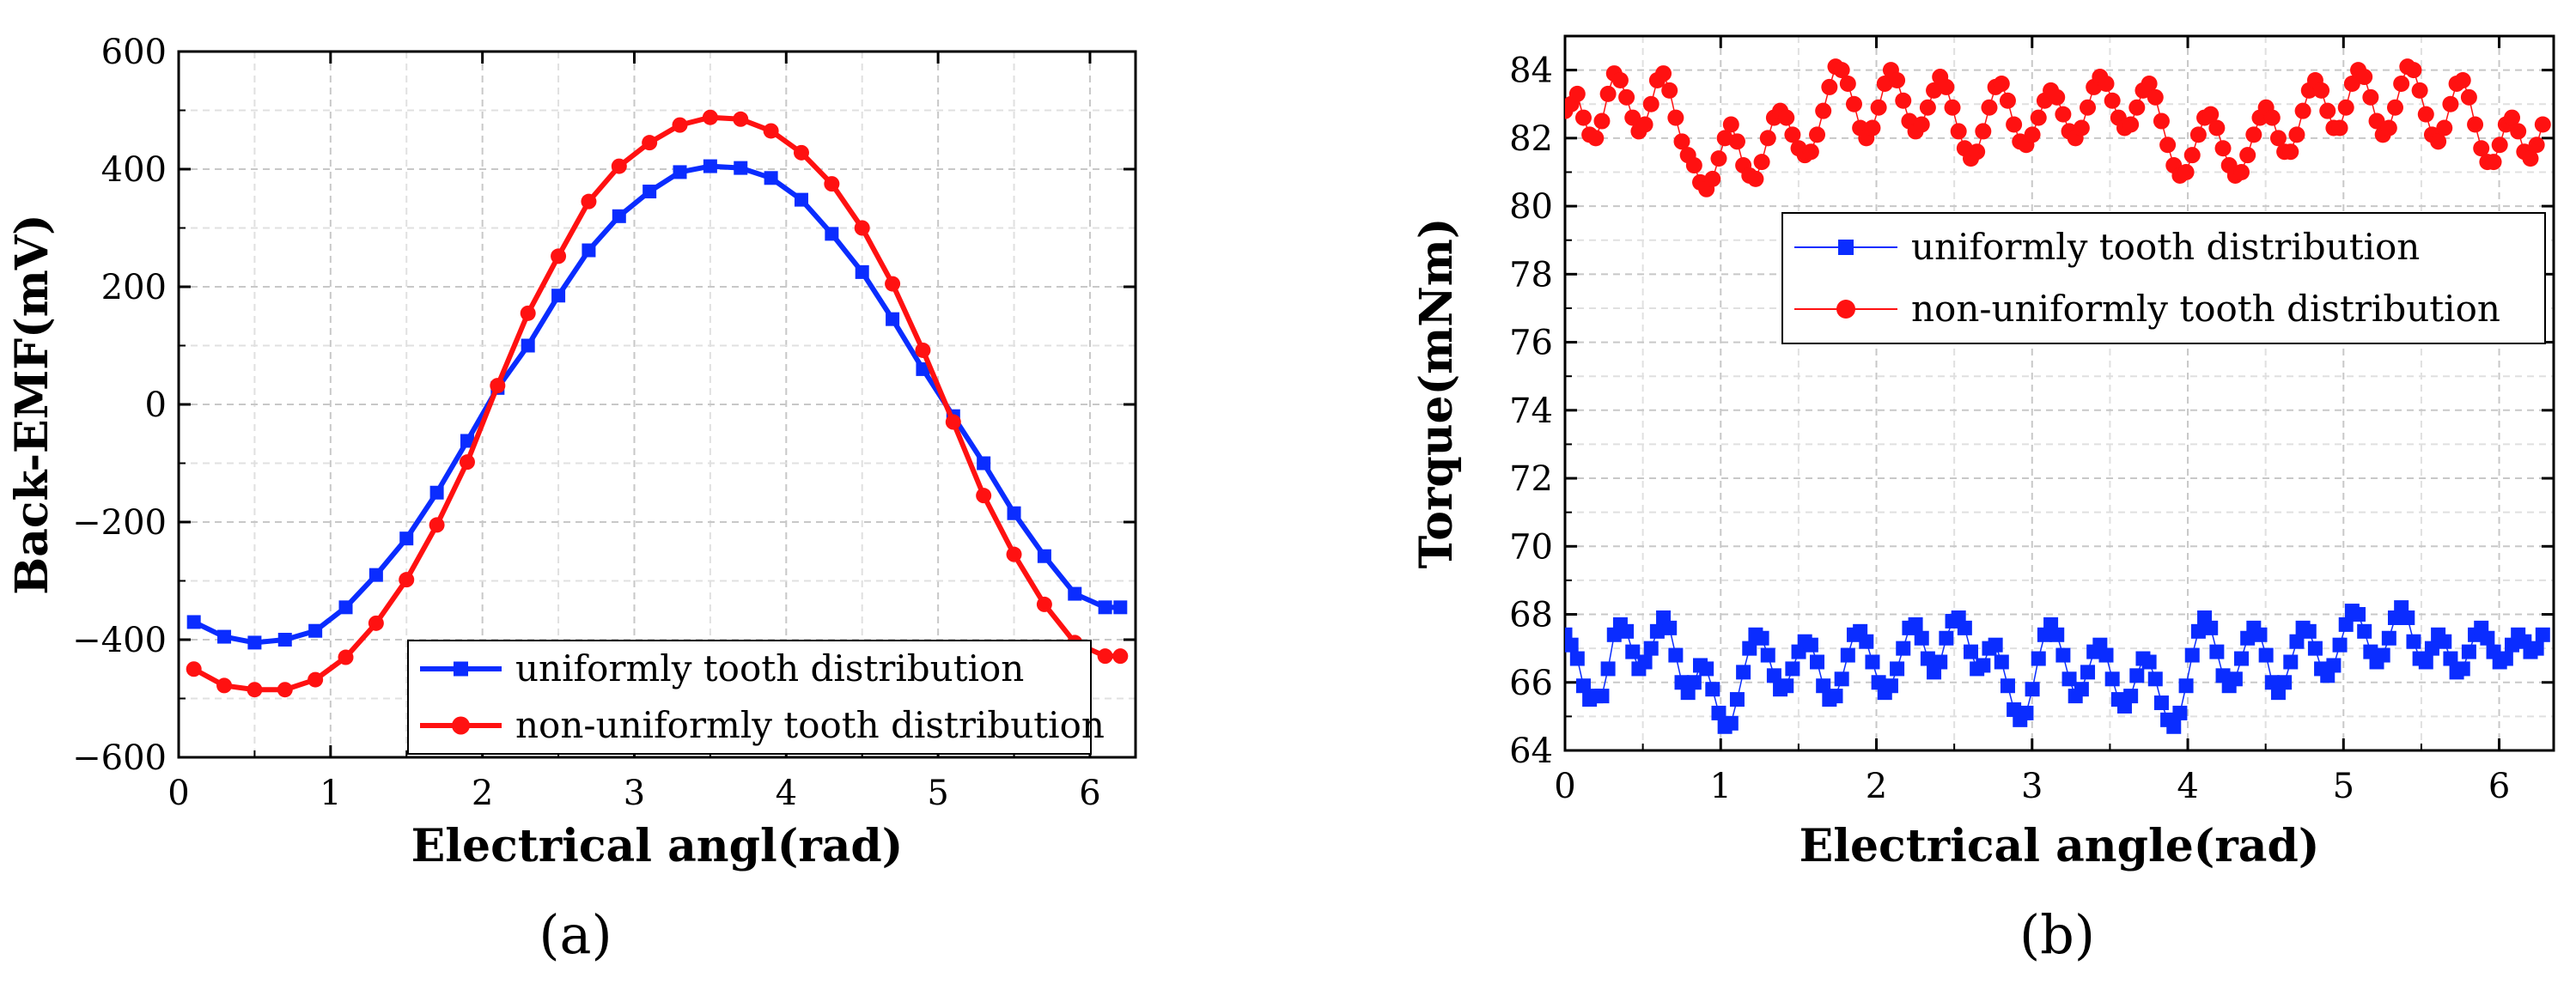 The height and width of the screenshot is (996, 2576). I want to click on y-tick-label: 200, so click(134, 288).